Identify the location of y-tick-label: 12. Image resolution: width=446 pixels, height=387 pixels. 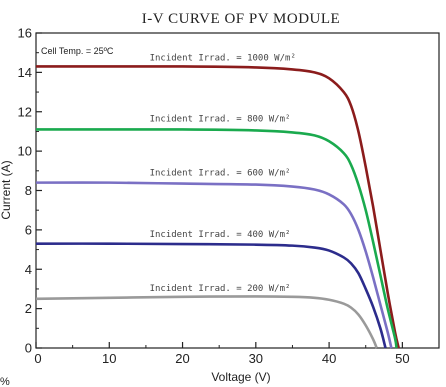
(25, 111).